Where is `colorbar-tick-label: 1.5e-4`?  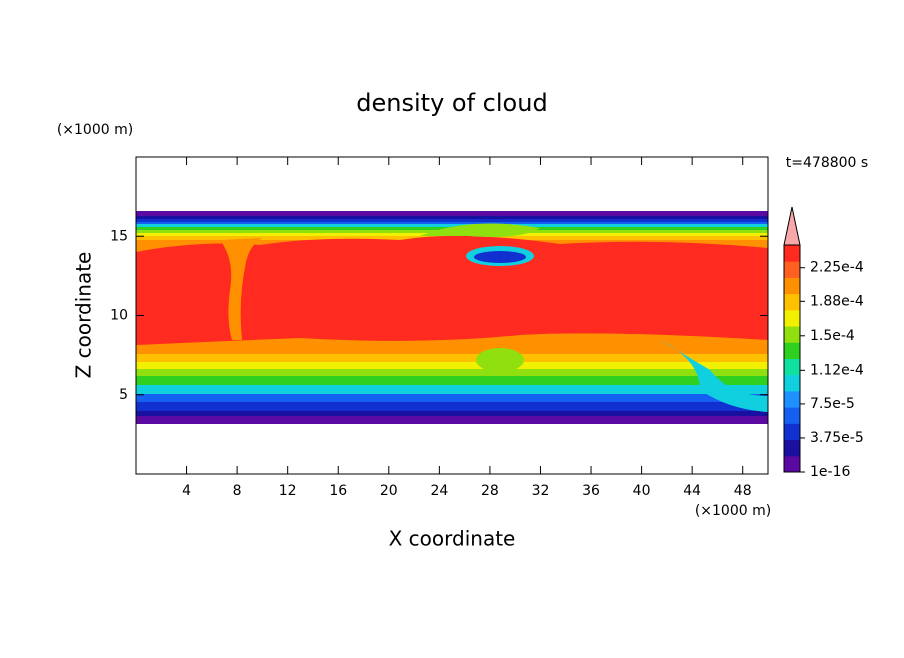 colorbar-tick-label: 1.5e-4 is located at coordinates (832, 336).